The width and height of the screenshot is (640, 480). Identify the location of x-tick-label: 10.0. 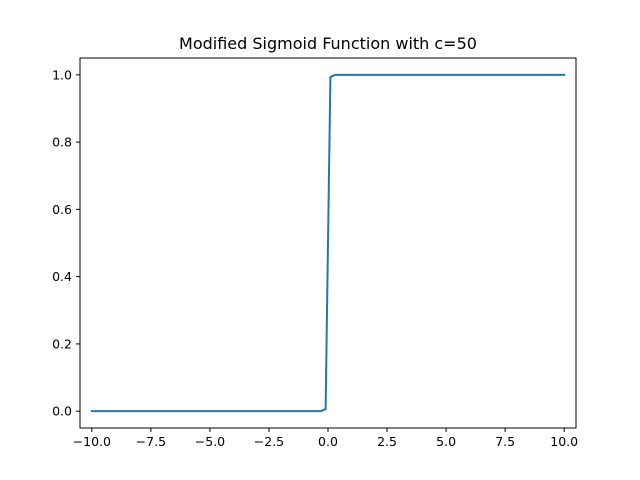
(564, 441).